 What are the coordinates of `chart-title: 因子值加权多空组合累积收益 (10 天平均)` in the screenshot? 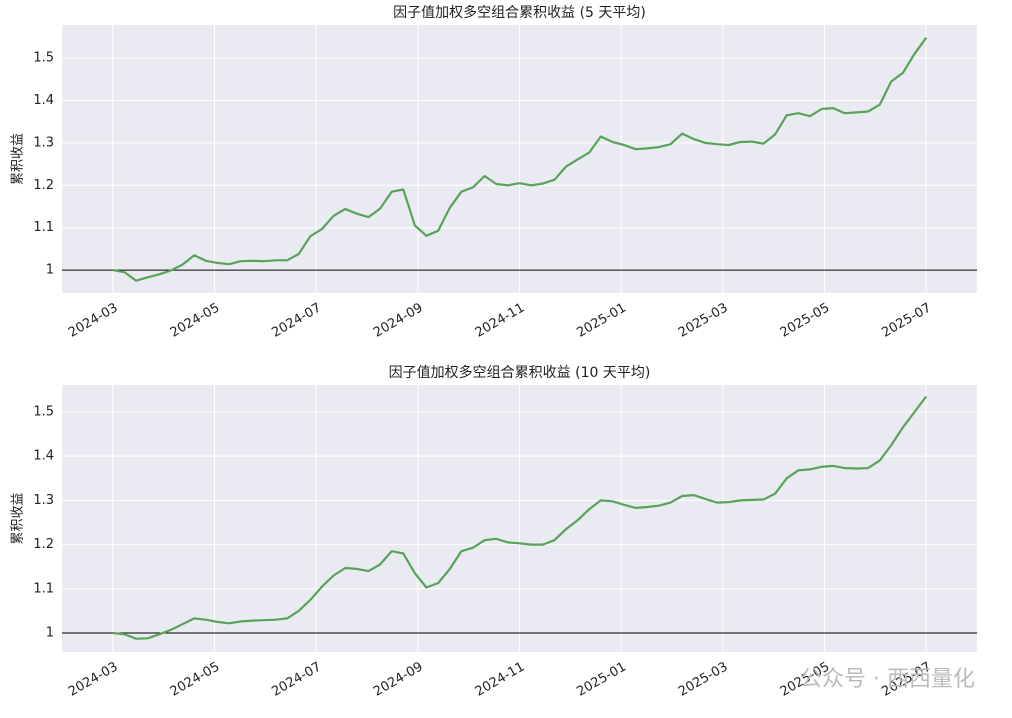 It's located at (520, 372).